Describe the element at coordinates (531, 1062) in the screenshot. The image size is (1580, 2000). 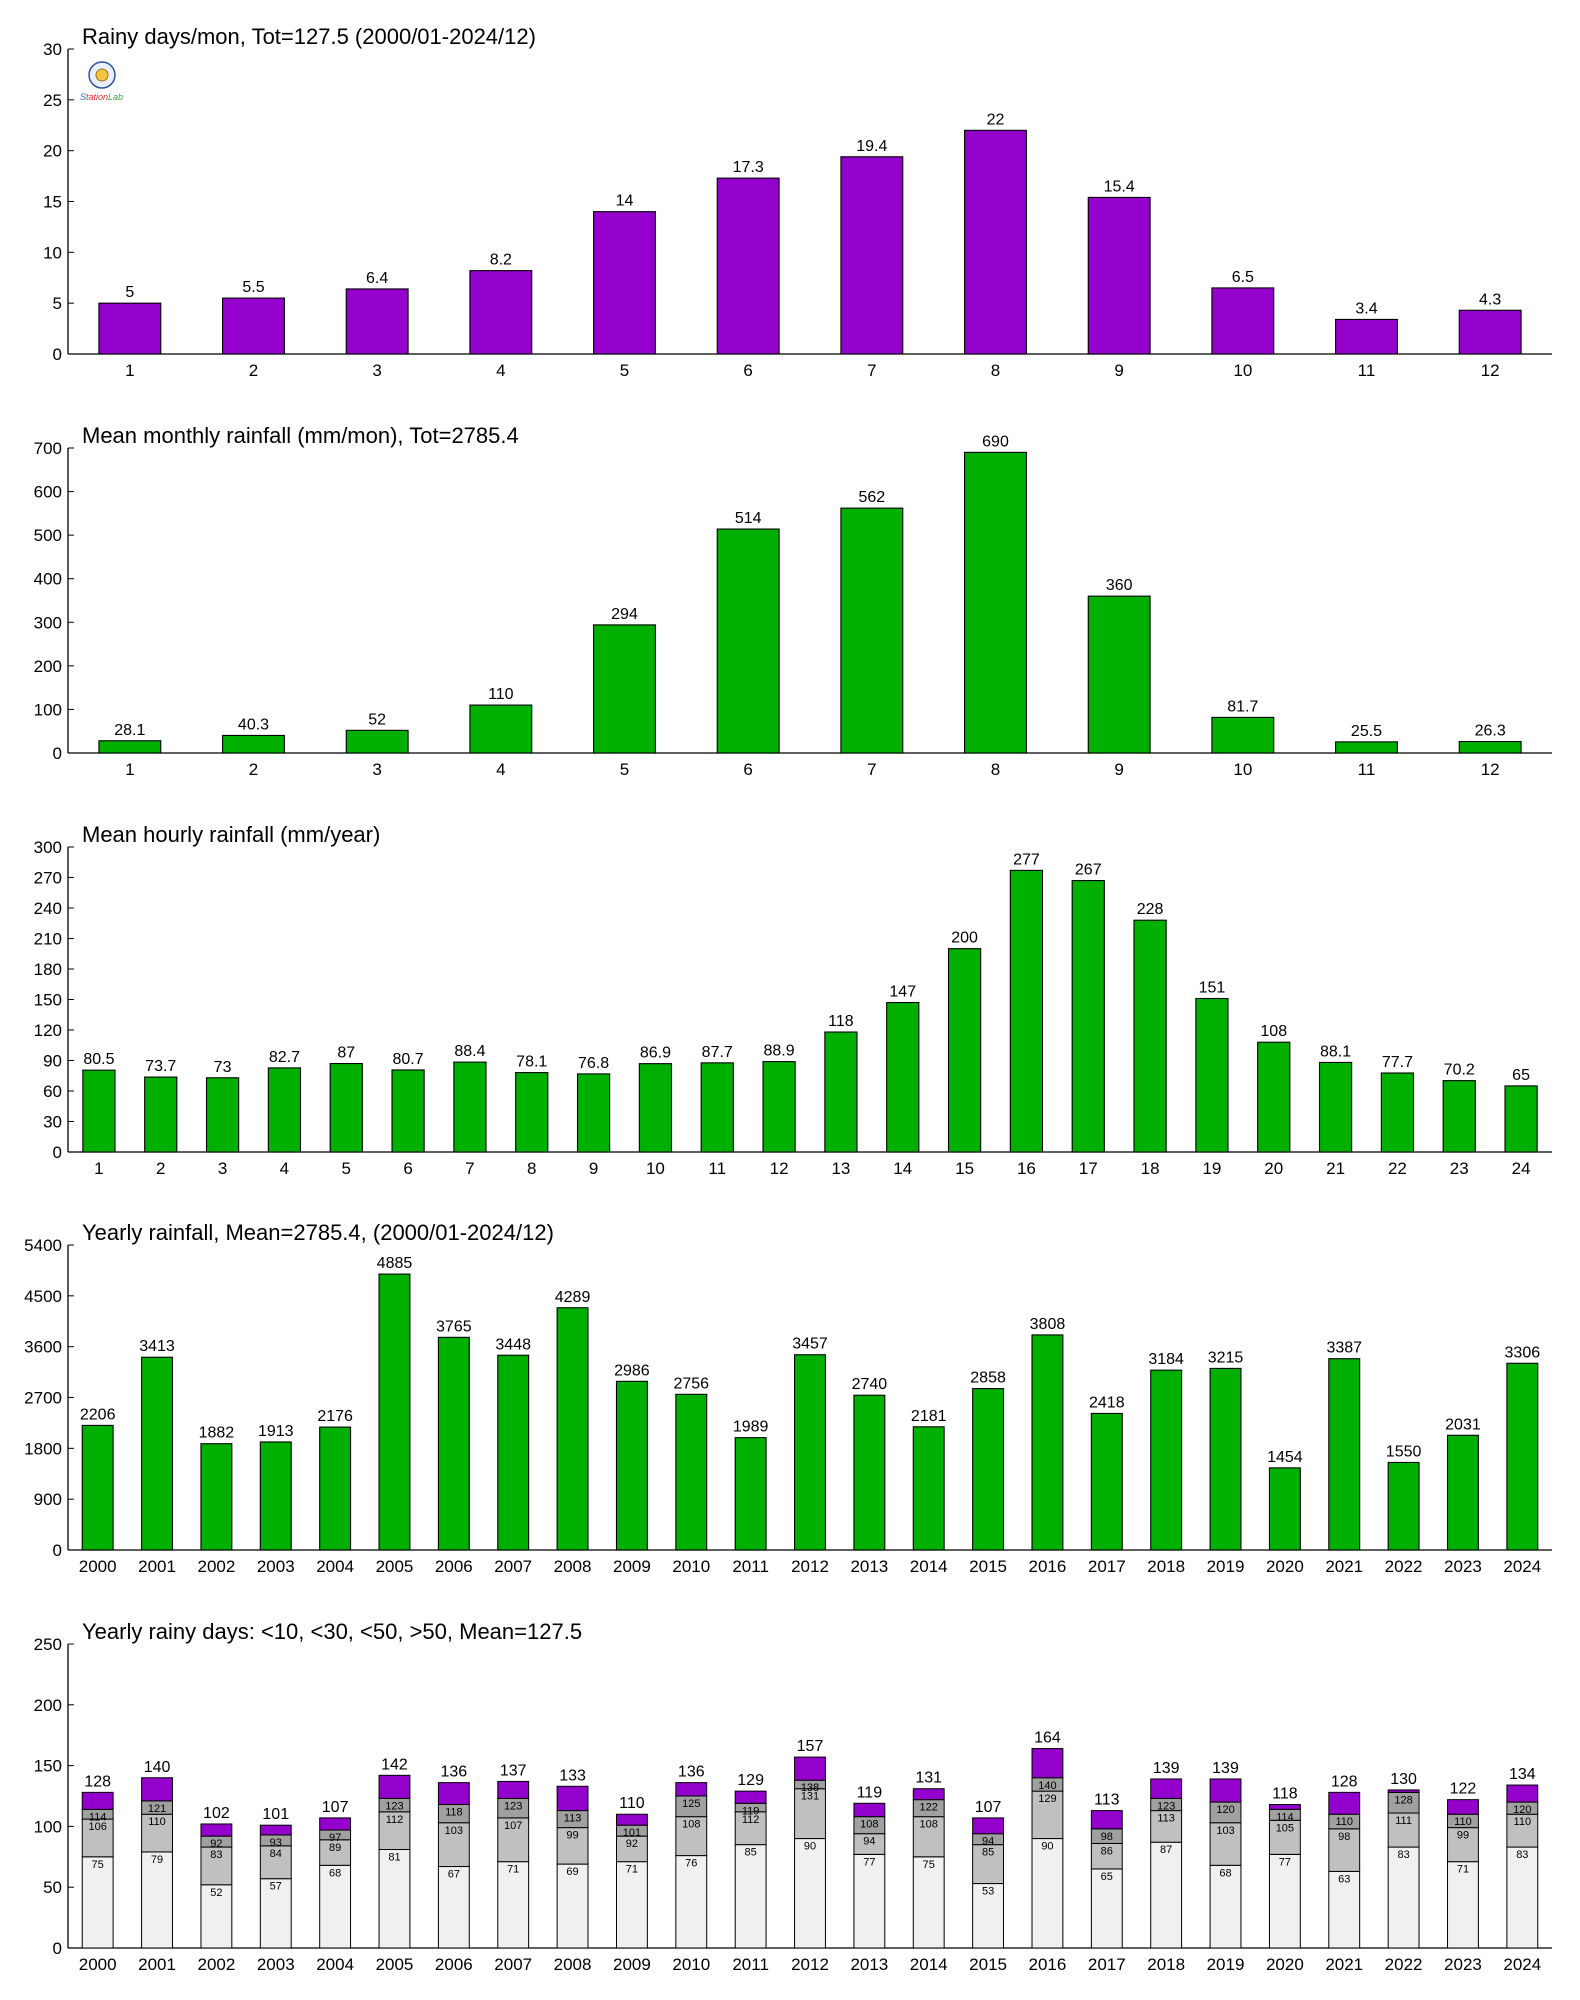
I see `bar-value-label: 78.1` at that location.